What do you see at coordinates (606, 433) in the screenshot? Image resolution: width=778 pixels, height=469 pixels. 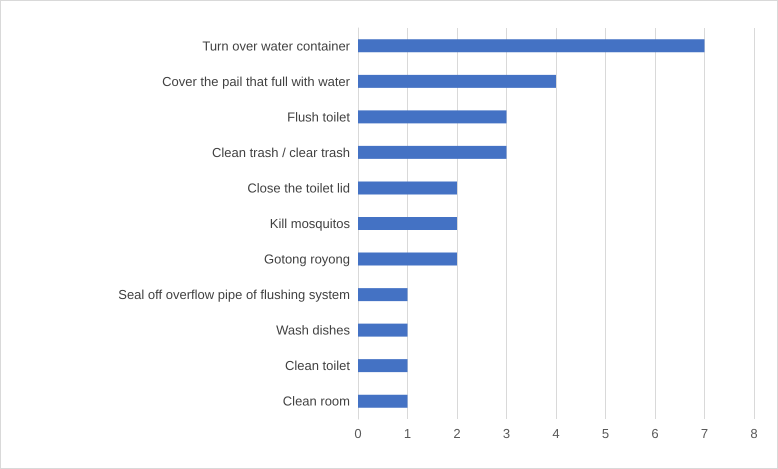 I see `x-tick-label: 5` at bounding box center [606, 433].